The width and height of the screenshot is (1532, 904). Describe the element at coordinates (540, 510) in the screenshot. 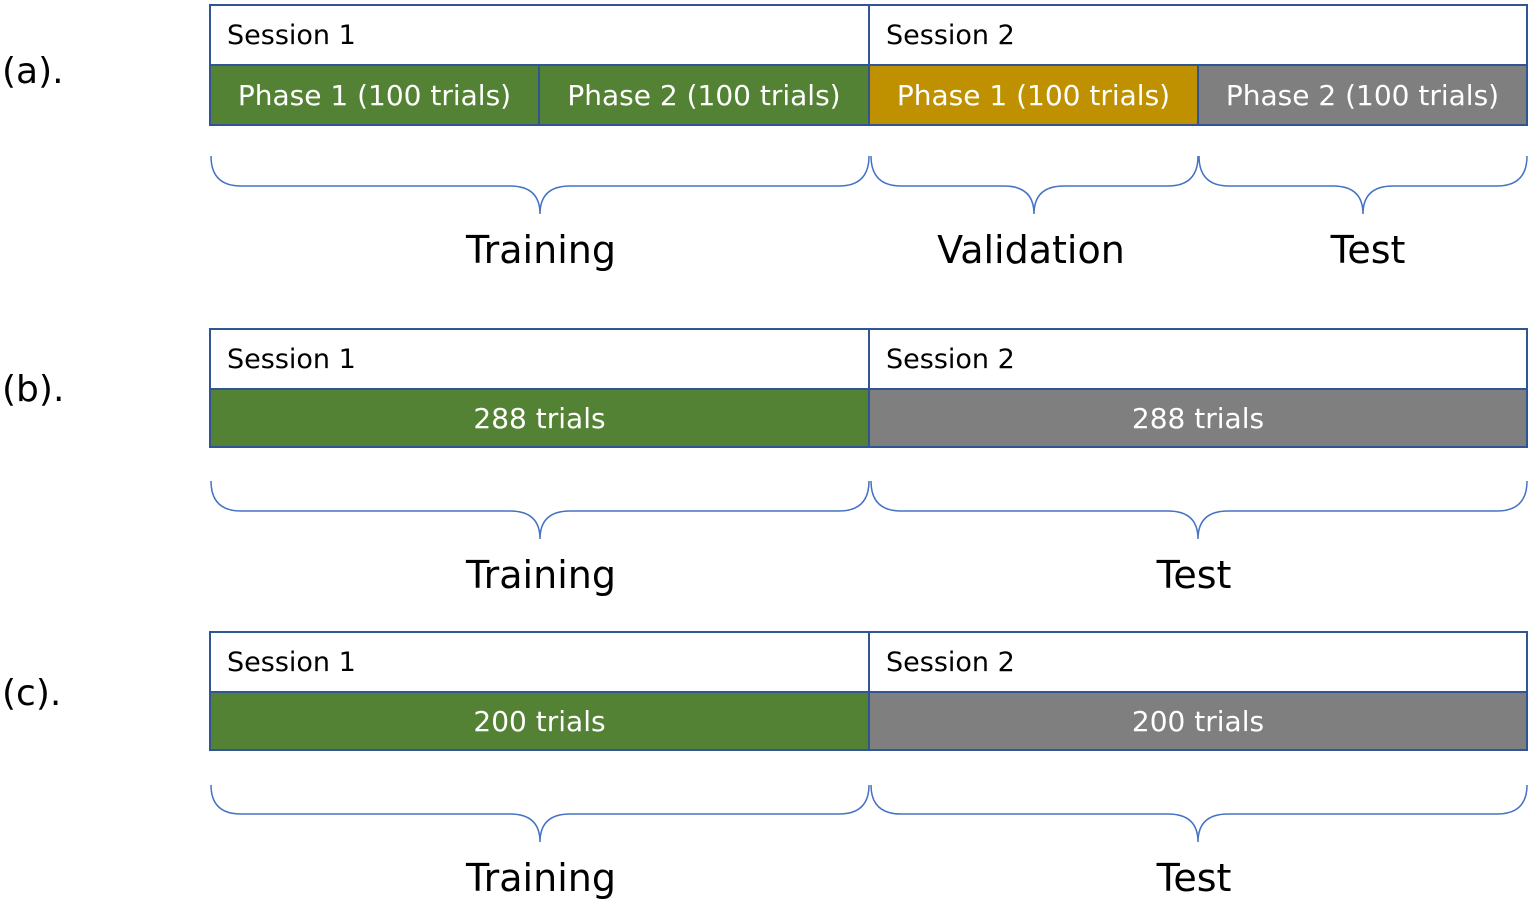

I see `panel-b-training-brace` at that location.